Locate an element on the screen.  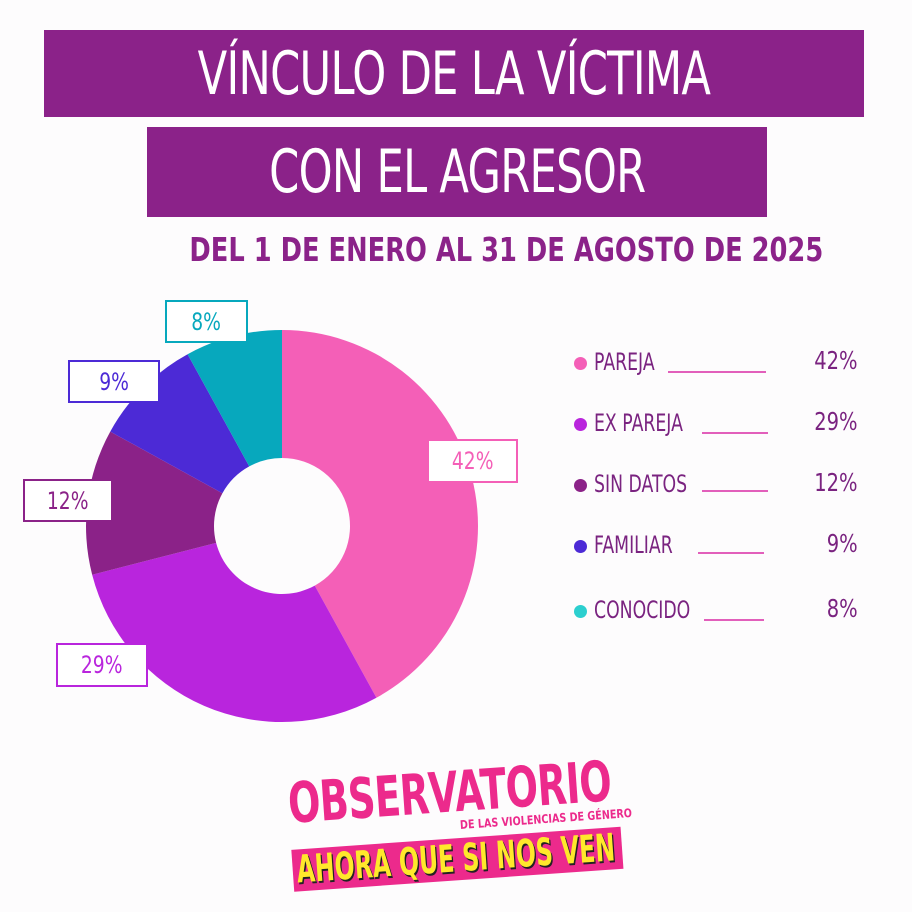
legend-item-ex-pareja: EX PAREJA 29% is located at coordinates (724, 423).